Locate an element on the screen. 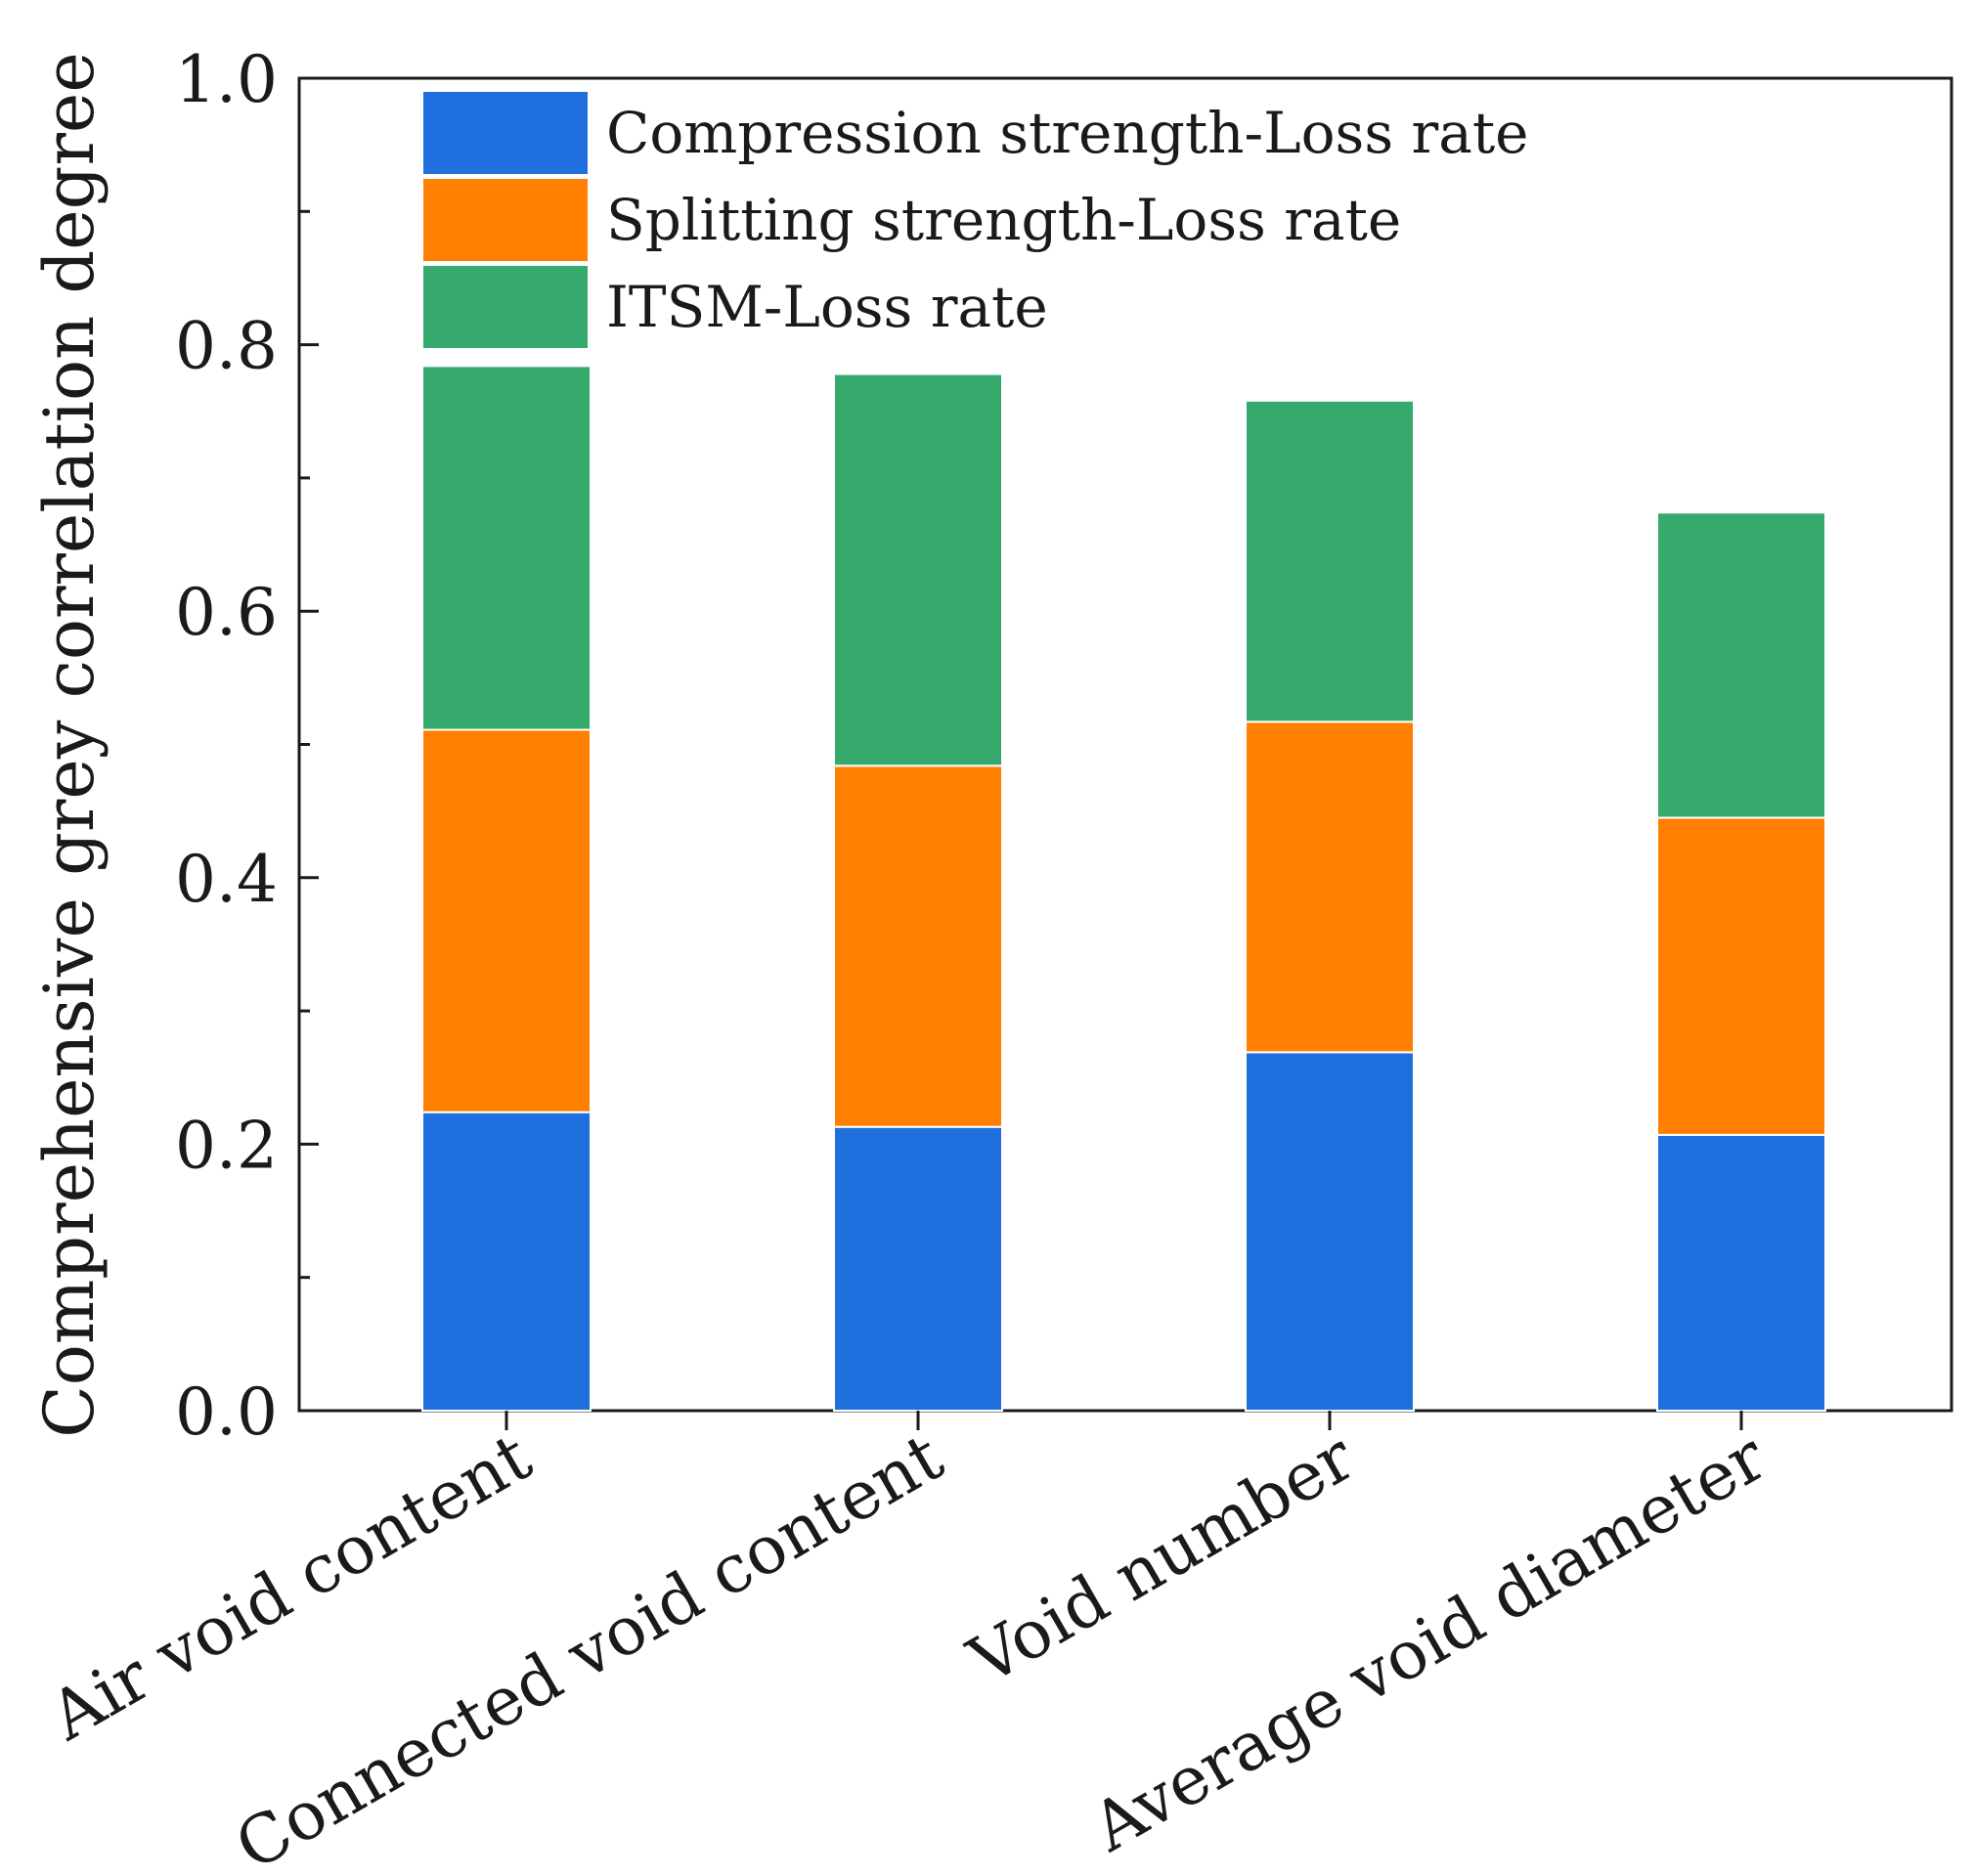  y-tick-label: 0.8 is located at coordinates (226, 346).